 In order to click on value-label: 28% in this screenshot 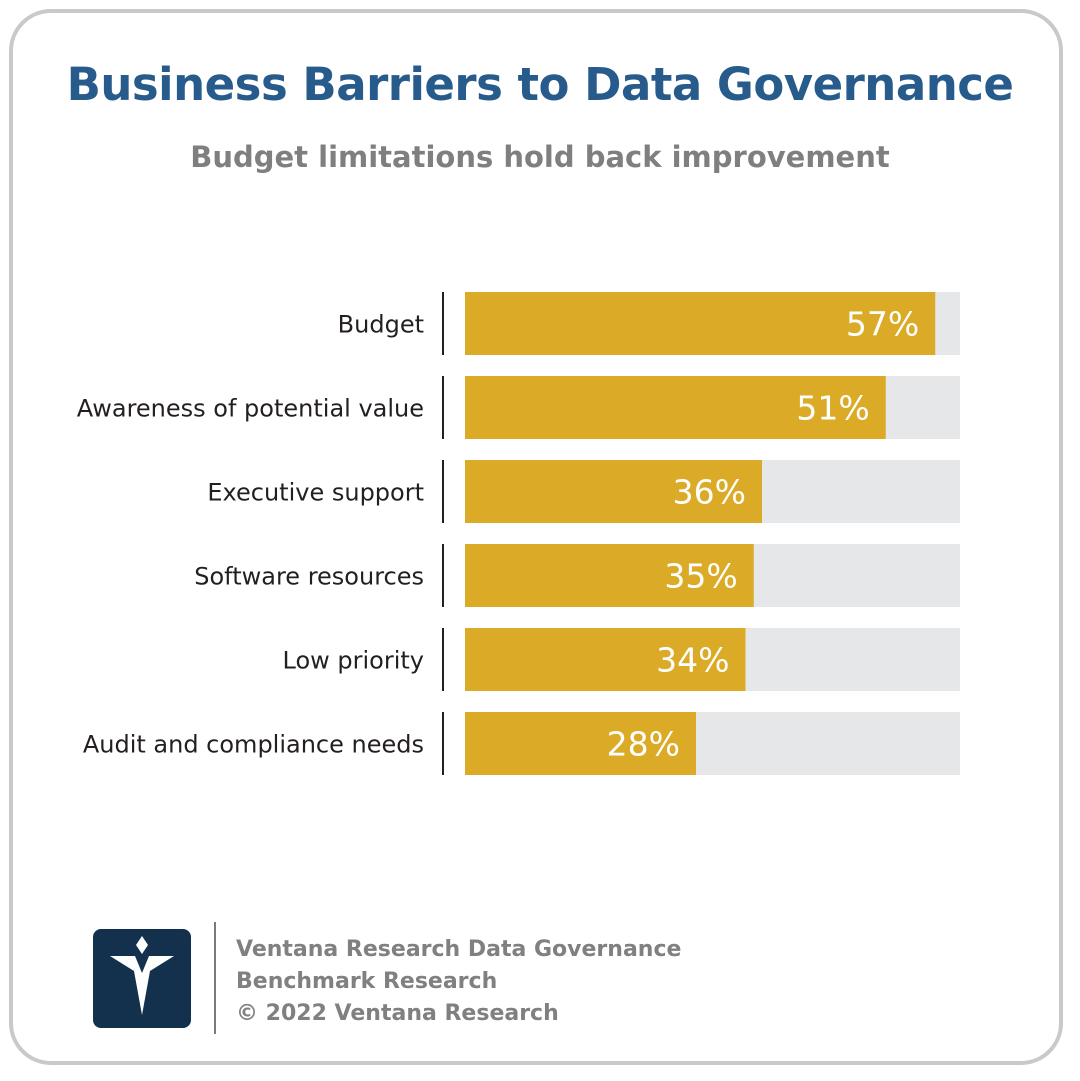, I will do `click(643, 744)`.